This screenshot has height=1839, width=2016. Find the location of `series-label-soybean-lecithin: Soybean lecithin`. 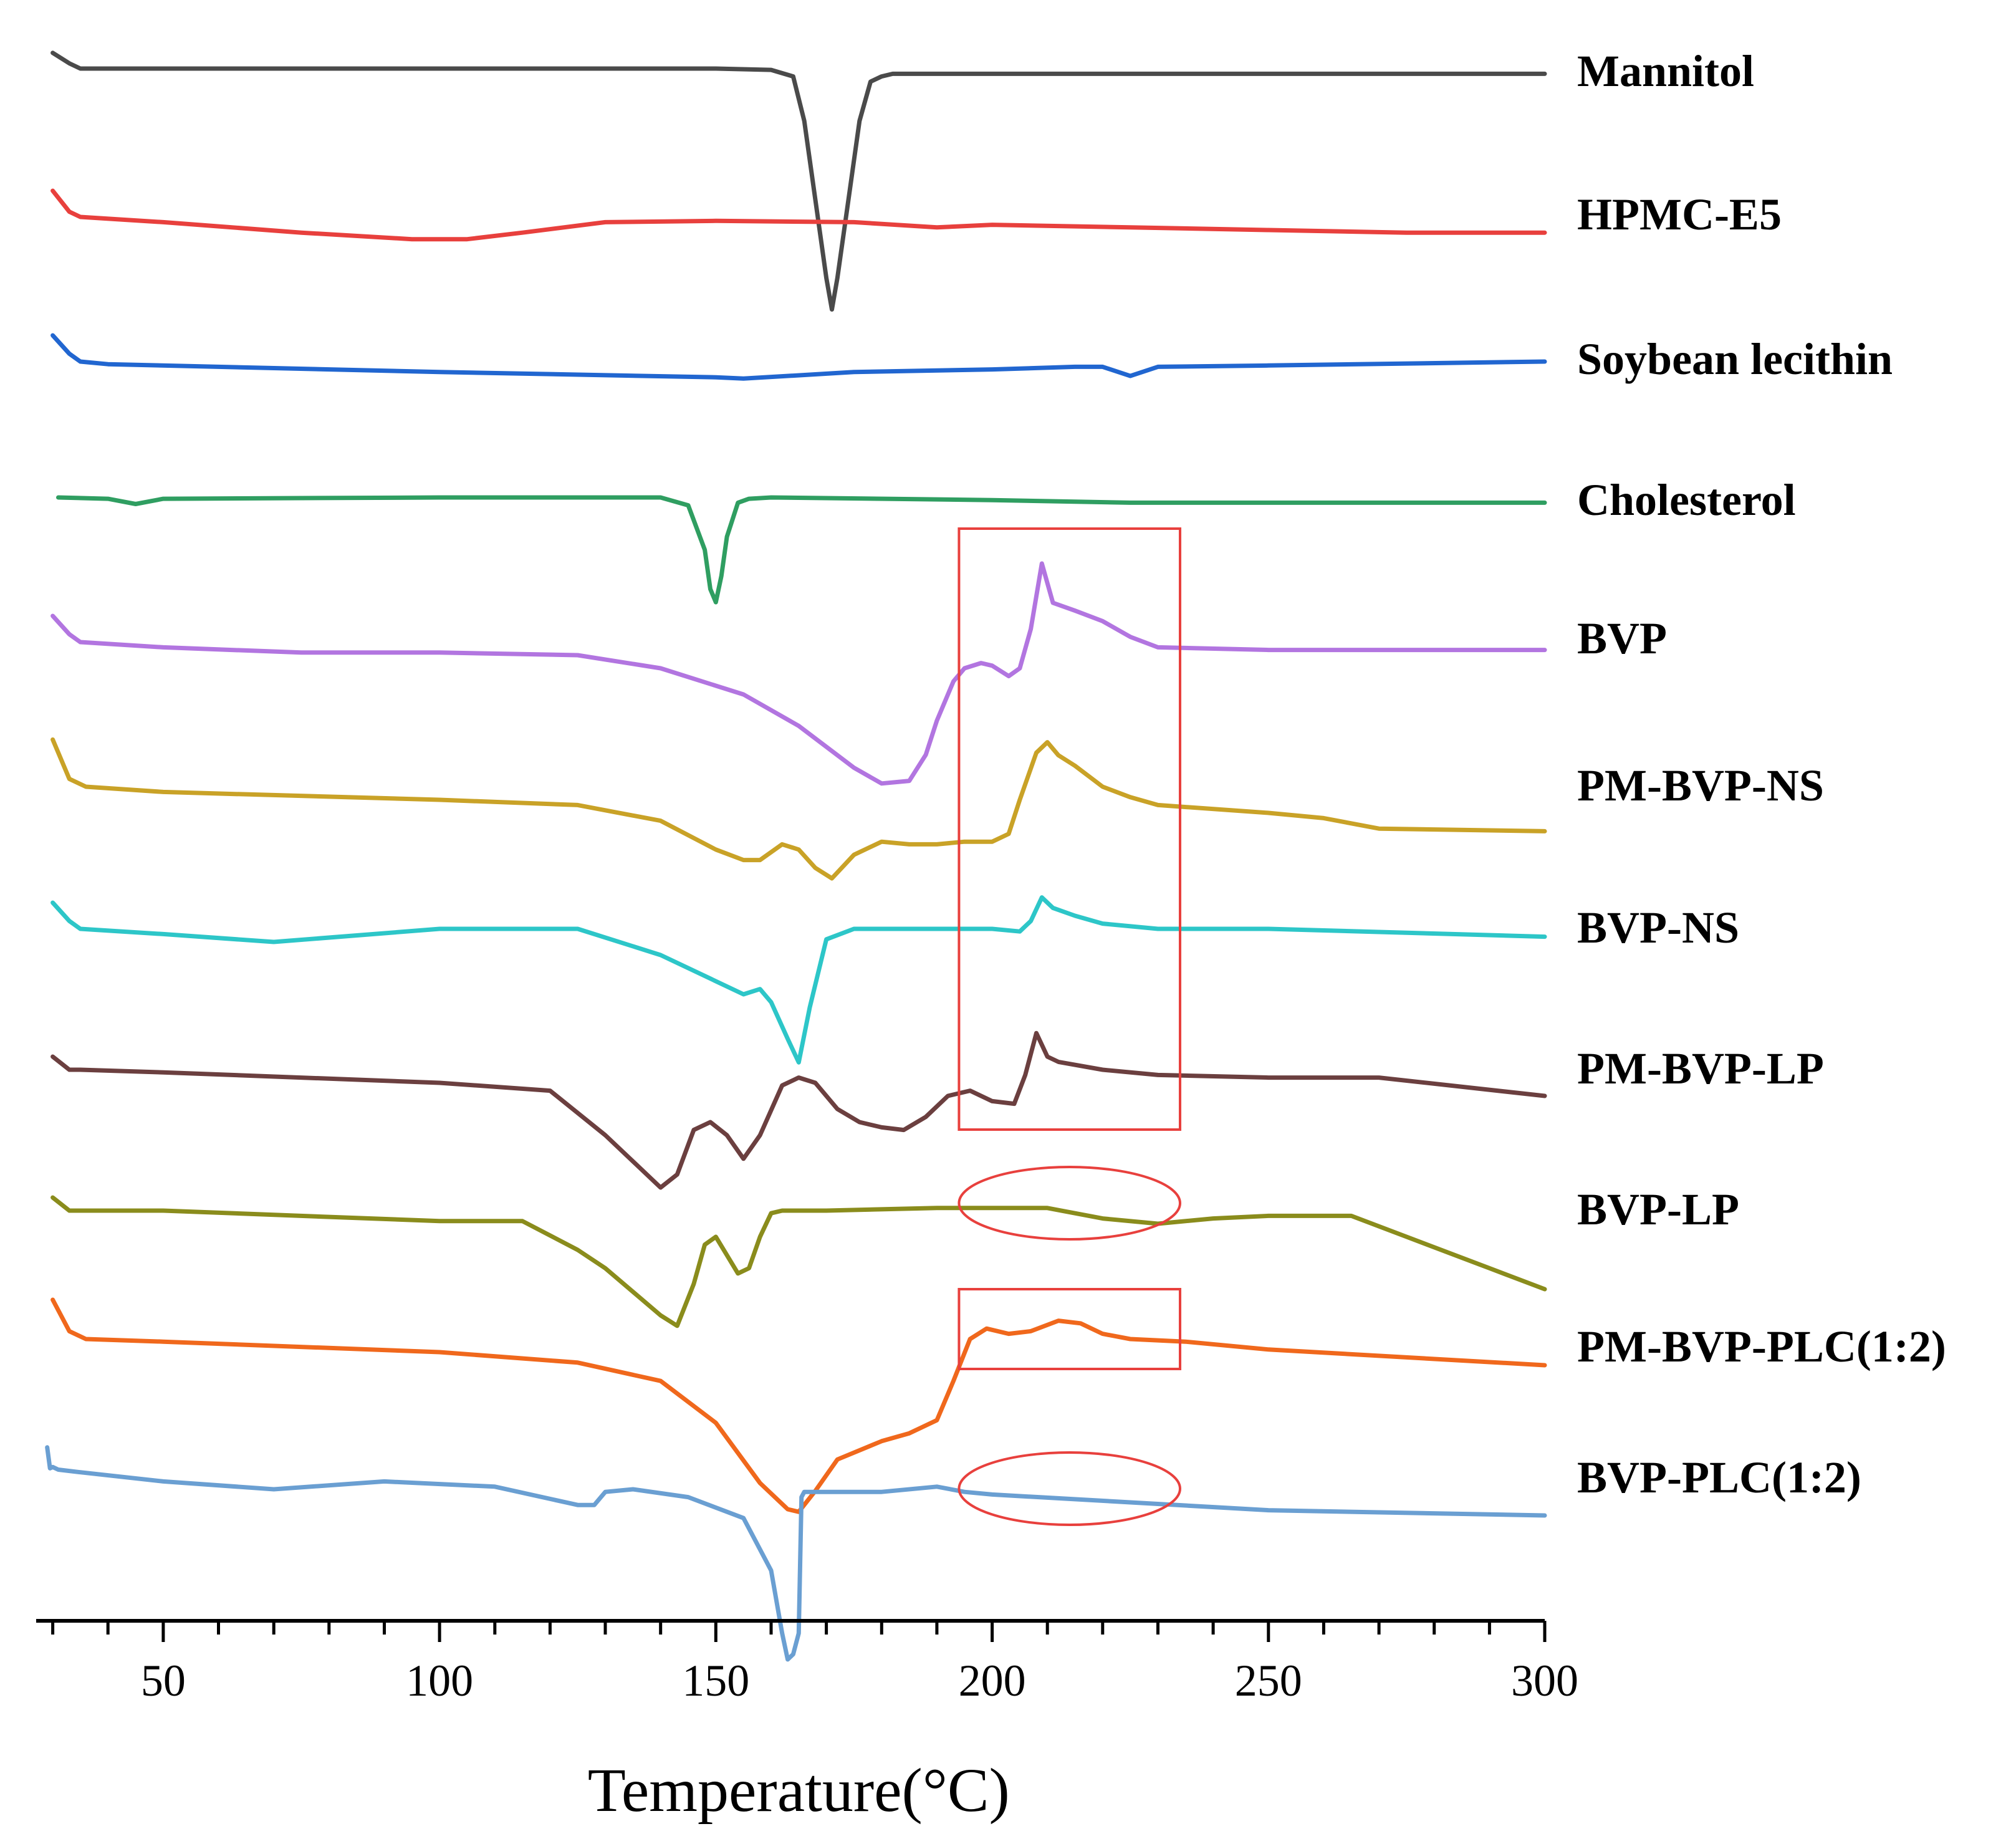

series-label-soybean-lecithin: Soybean lecithin is located at coordinates (1735, 359).